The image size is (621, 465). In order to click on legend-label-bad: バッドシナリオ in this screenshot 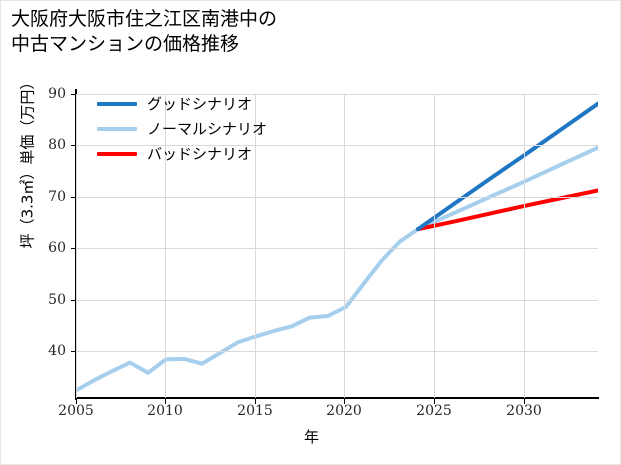, I will do `click(200, 154)`.